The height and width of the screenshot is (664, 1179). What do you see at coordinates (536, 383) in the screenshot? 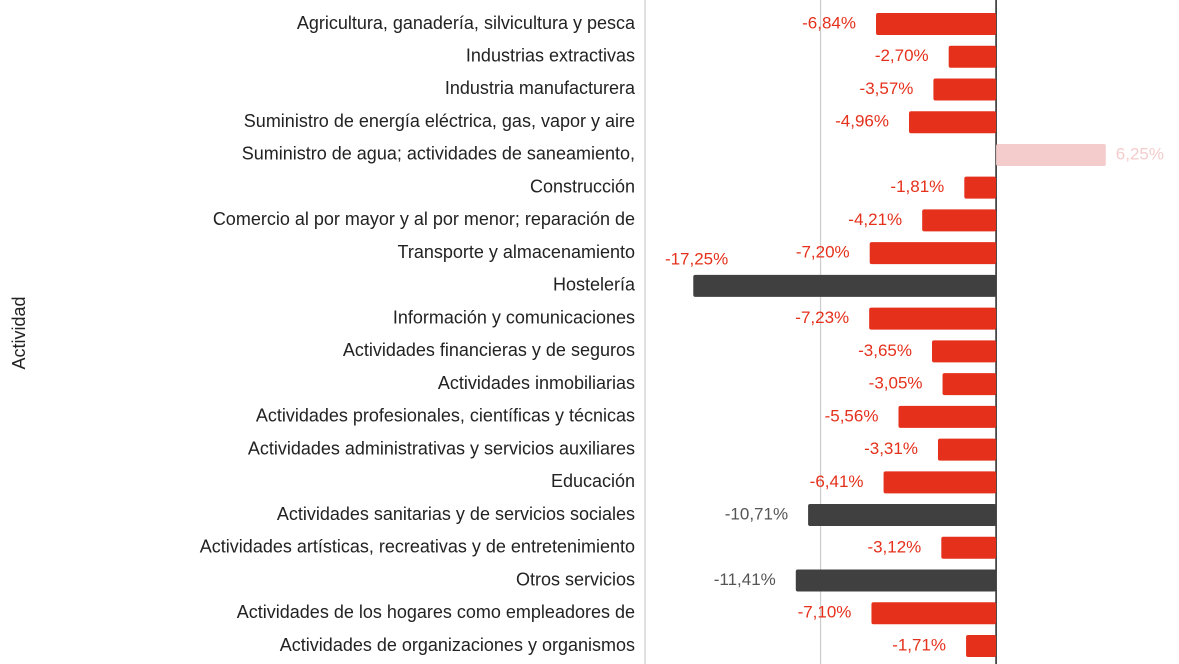
I see `y-tick-label: Actividades inmobiliarias` at bounding box center [536, 383].